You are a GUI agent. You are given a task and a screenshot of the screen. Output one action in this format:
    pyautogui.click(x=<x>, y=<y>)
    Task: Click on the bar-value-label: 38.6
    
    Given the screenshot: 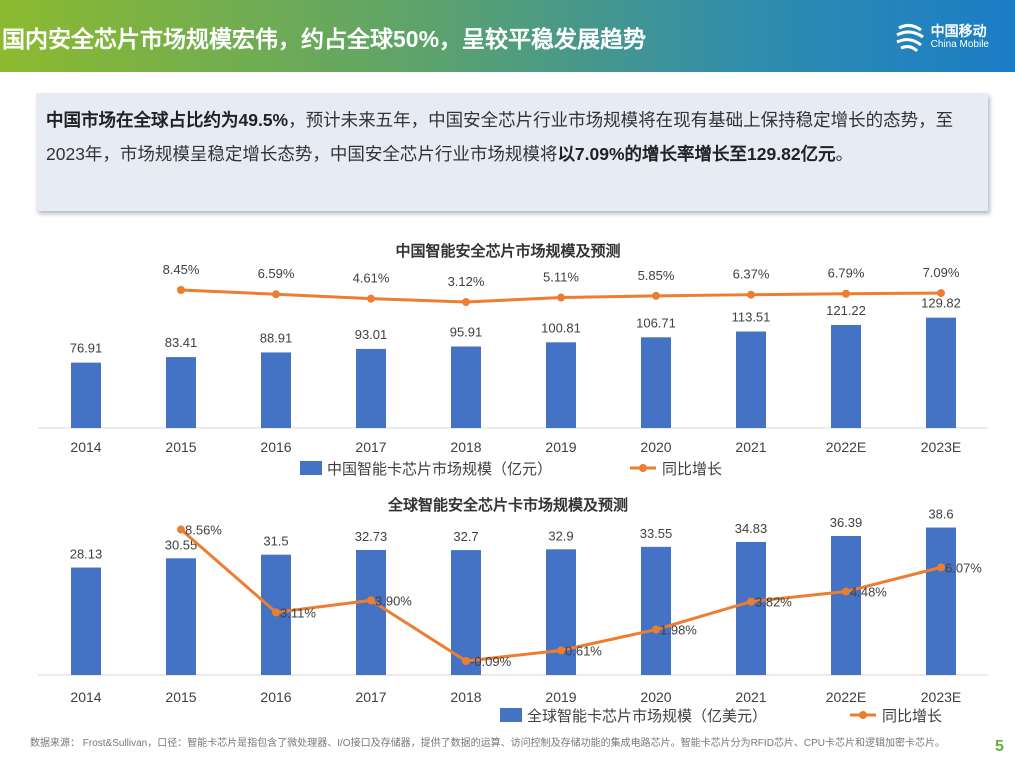 What is the action you would take?
    pyautogui.click(x=940, y=514)
    